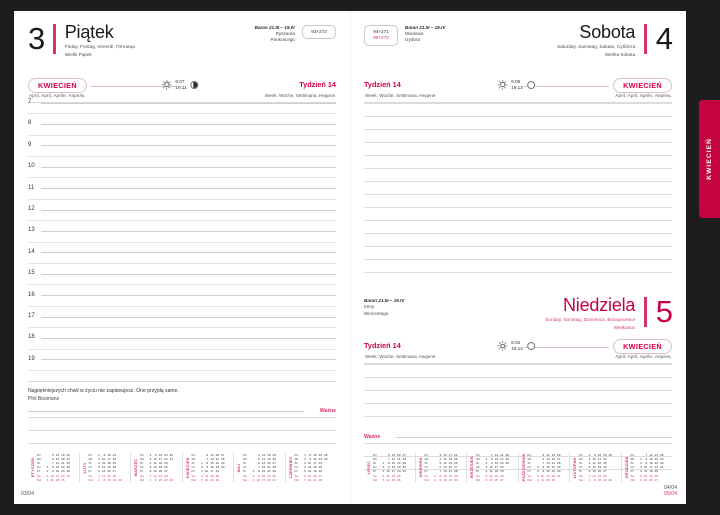 This screenshot has height=515, width=720. What do you see at coordinates (315, 463) in the screenshot?
I see `mini-month-row: Śr 3 10 17 24` at bounding box center [315, 463].